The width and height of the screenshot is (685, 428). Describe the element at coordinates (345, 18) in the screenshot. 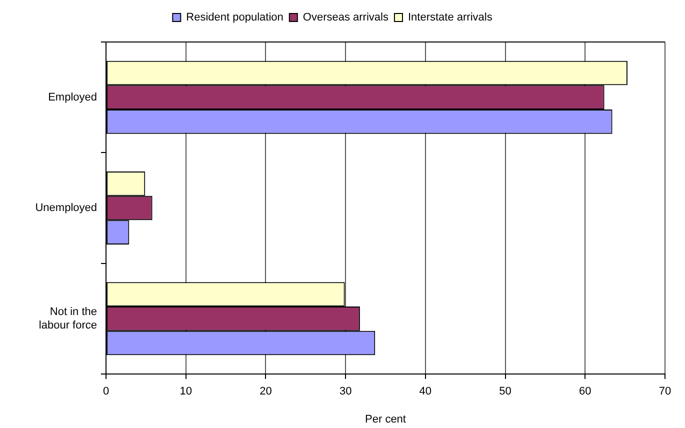

I see `legend-label: Overseas arrivals` at that location.